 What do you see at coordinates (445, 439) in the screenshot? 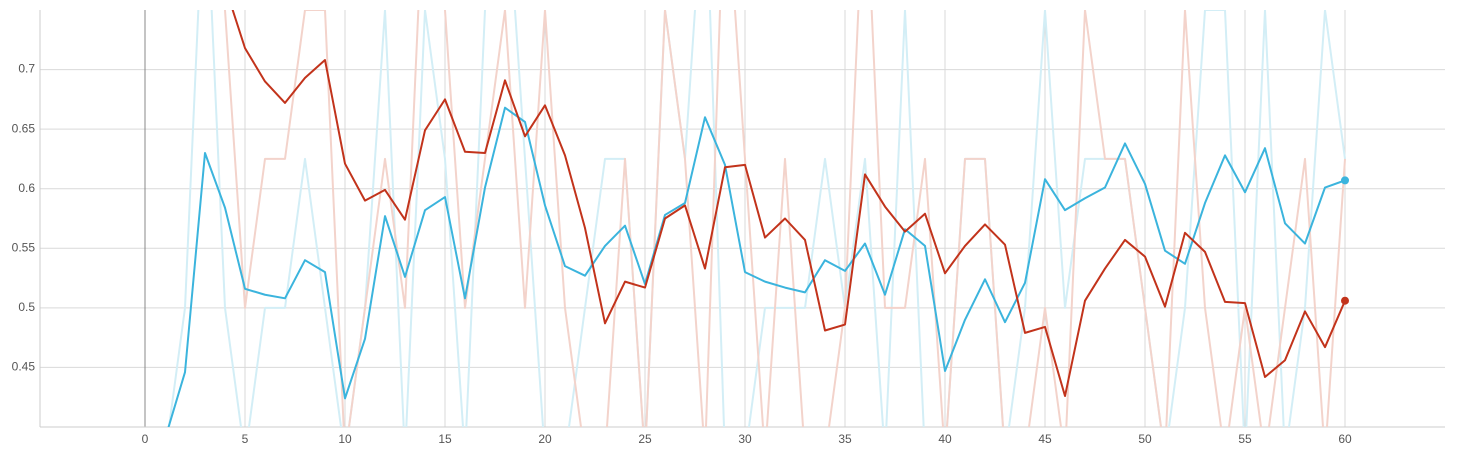
I see `x-tick-label: 15` at bounding box center [445, 439].